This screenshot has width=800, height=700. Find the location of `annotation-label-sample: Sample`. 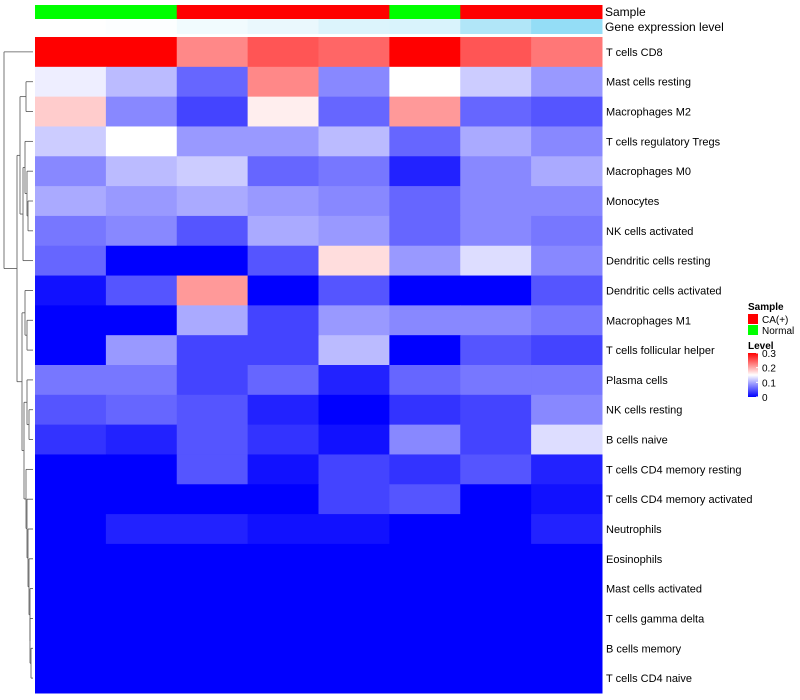

annotation-label-sample: Sample is located at coordinates (625, 12).